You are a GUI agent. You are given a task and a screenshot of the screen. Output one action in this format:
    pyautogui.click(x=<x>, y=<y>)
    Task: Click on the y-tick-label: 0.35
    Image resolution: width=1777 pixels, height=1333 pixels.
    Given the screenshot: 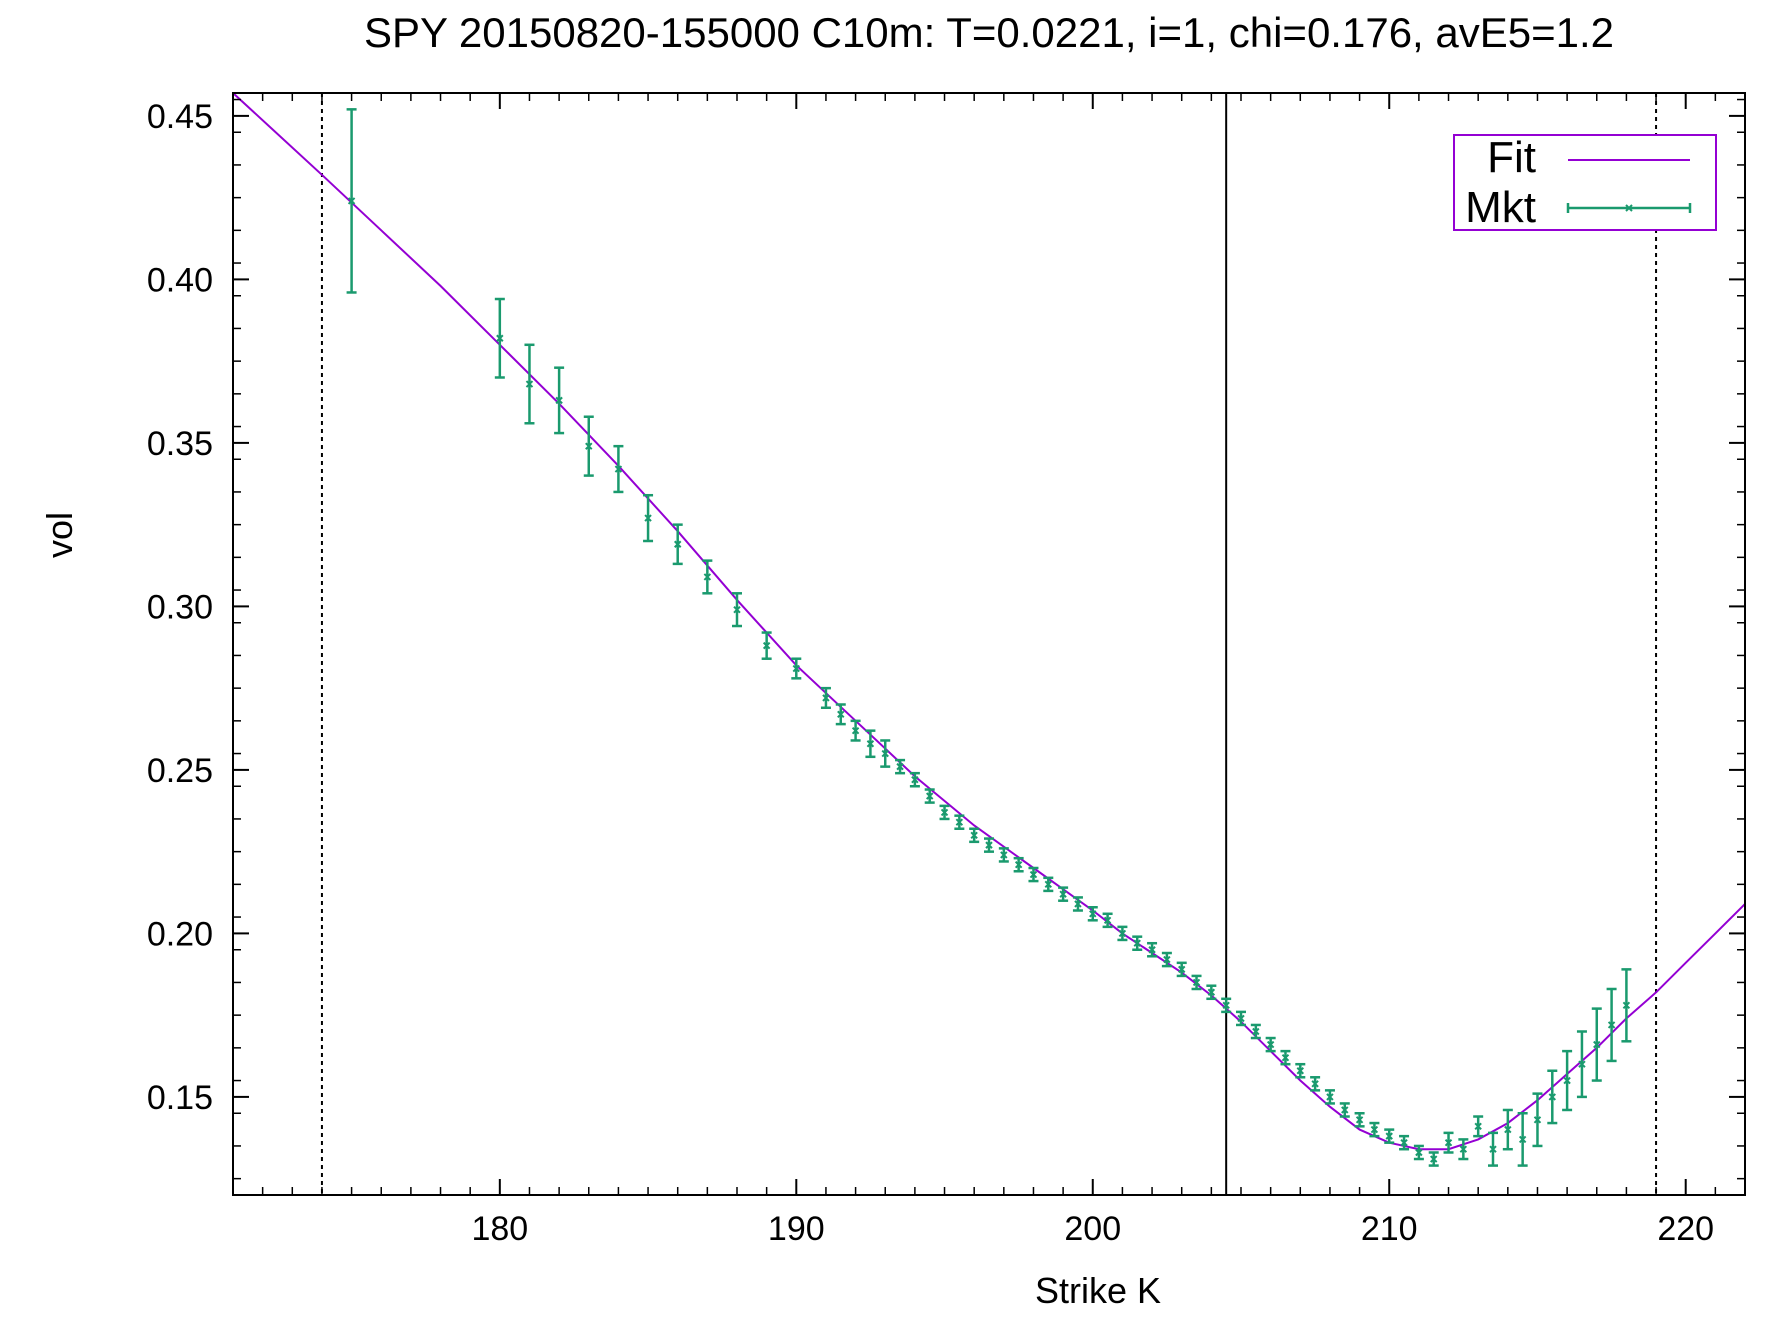 What is the action you would take?
    pyautogui.click(x=180, y=444)
    